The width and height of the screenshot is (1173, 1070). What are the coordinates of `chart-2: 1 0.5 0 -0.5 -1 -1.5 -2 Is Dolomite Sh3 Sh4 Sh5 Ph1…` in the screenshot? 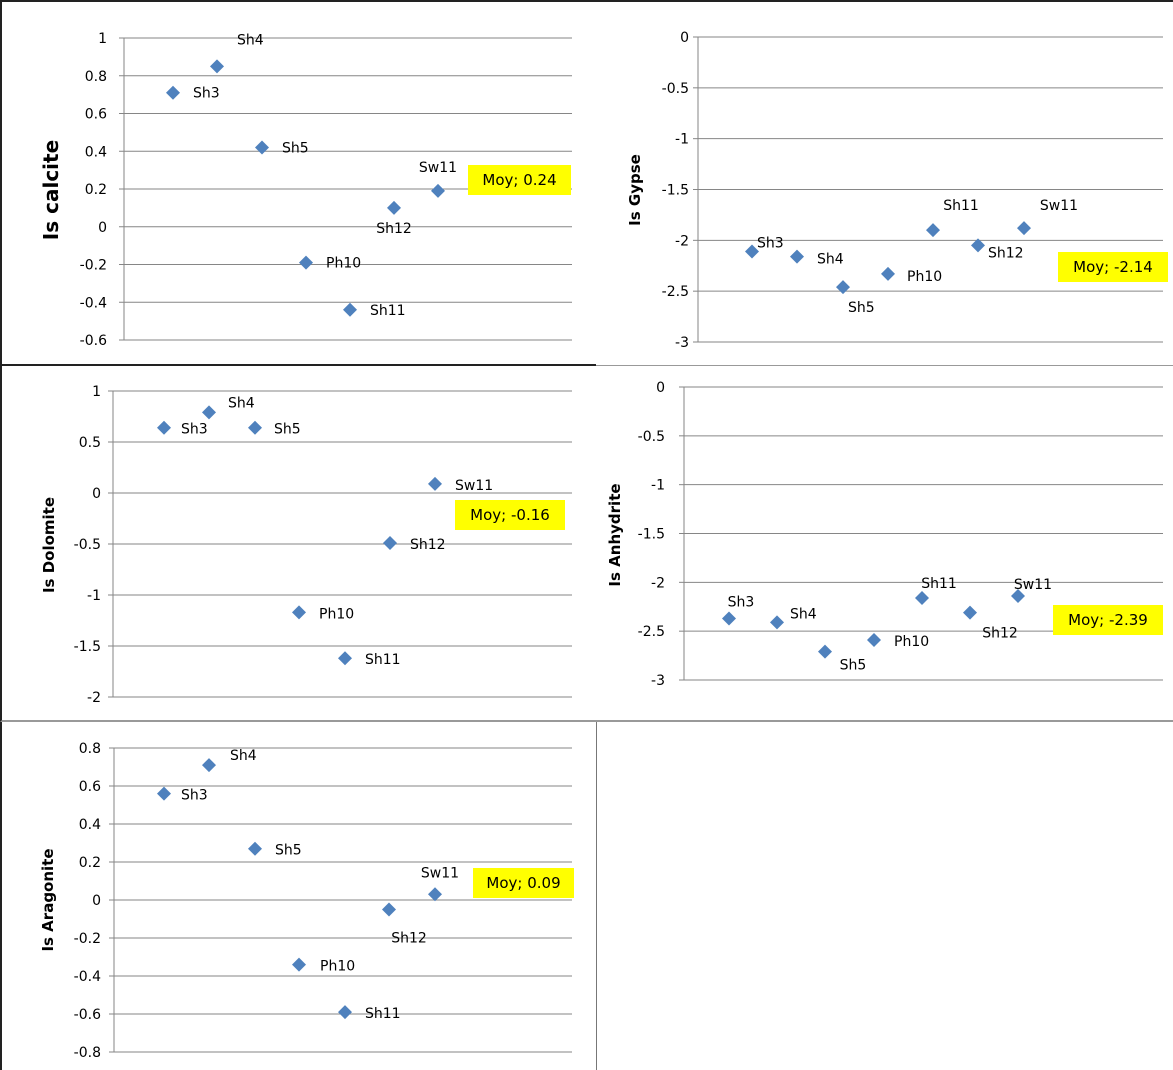 It's located at (306, 545).